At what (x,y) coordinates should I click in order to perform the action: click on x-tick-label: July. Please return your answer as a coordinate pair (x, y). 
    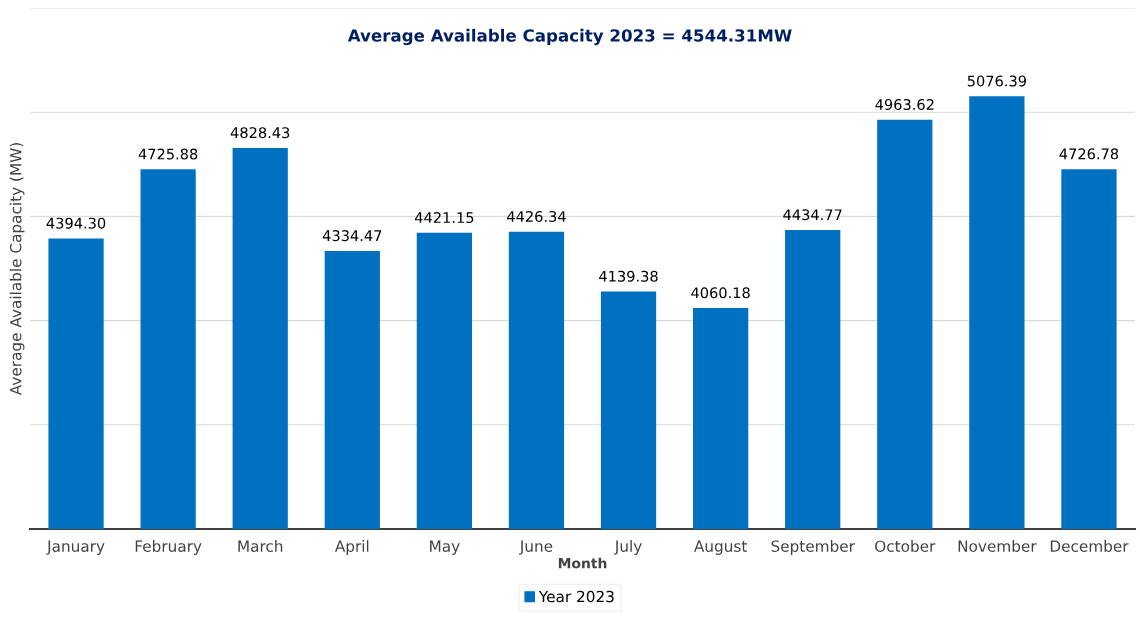
    Looking at the image, I should click on (628, 547).